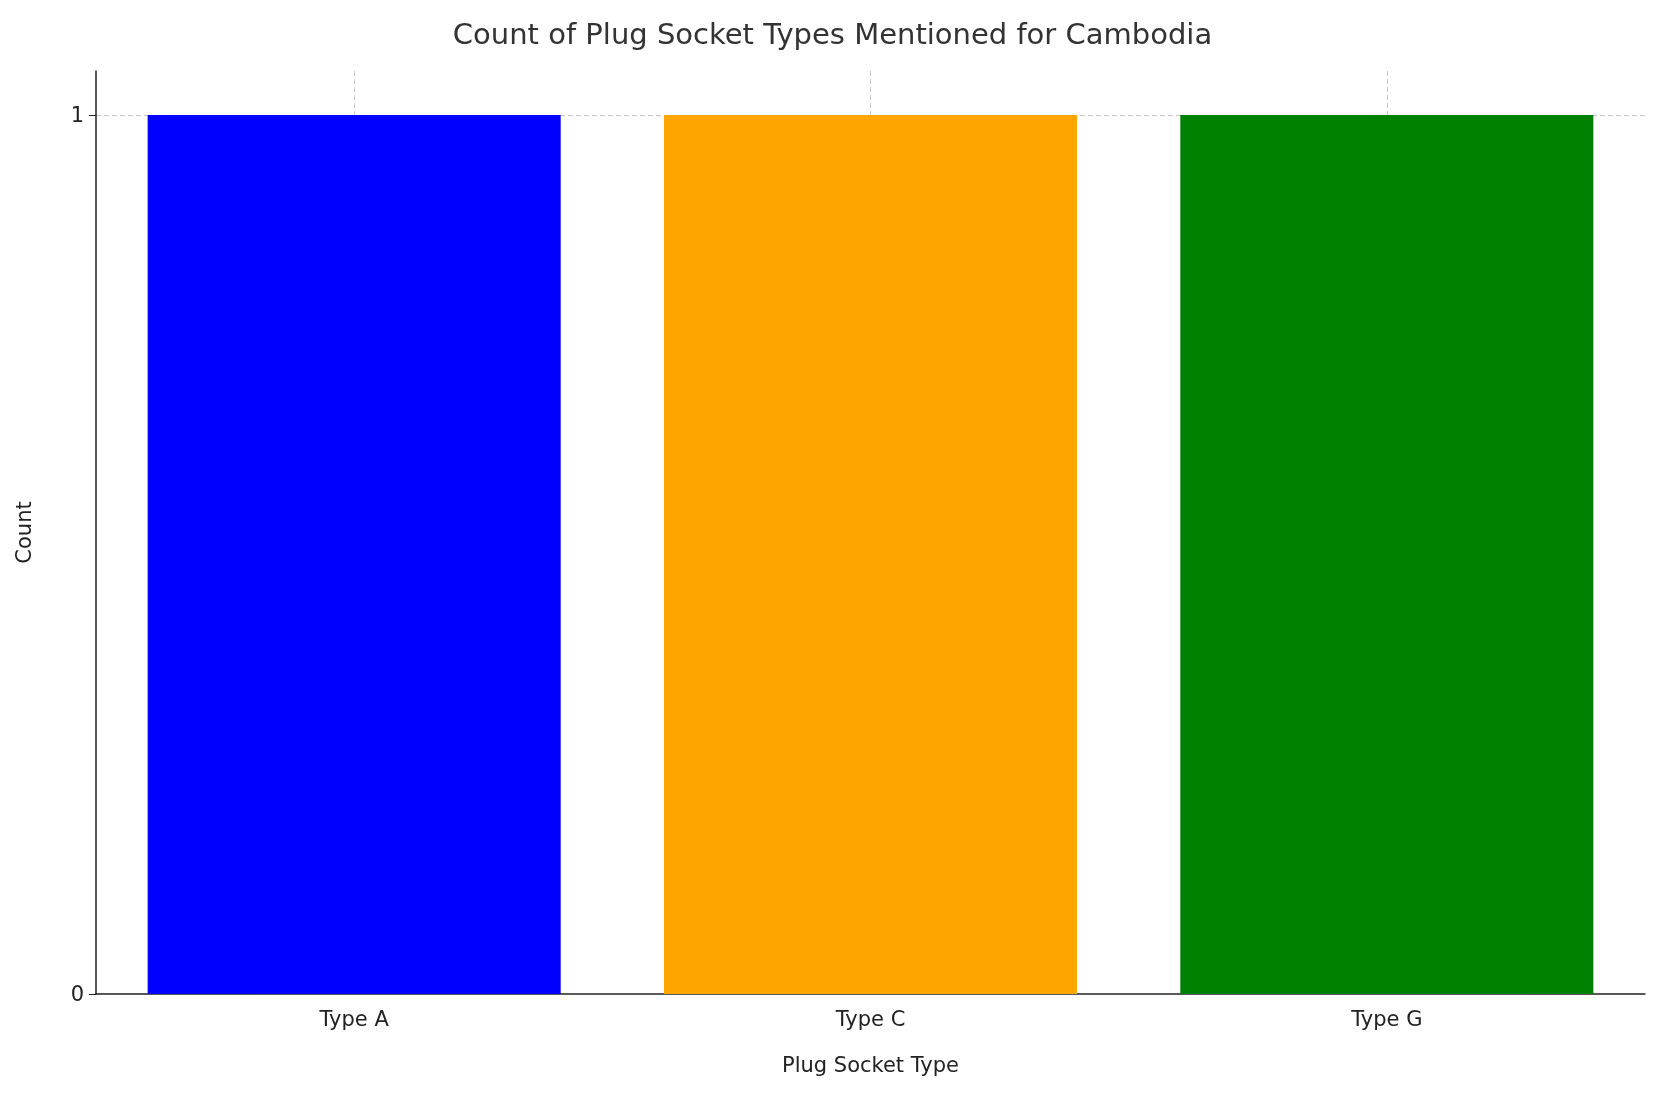 Image resolution: width=1665 pixels, height=1101 pixels. What do you see at coordinates (870, 1064) in the screenshot?
I see `x-axis-title: Plug Socket Type` at bounding box center [870, 1064].